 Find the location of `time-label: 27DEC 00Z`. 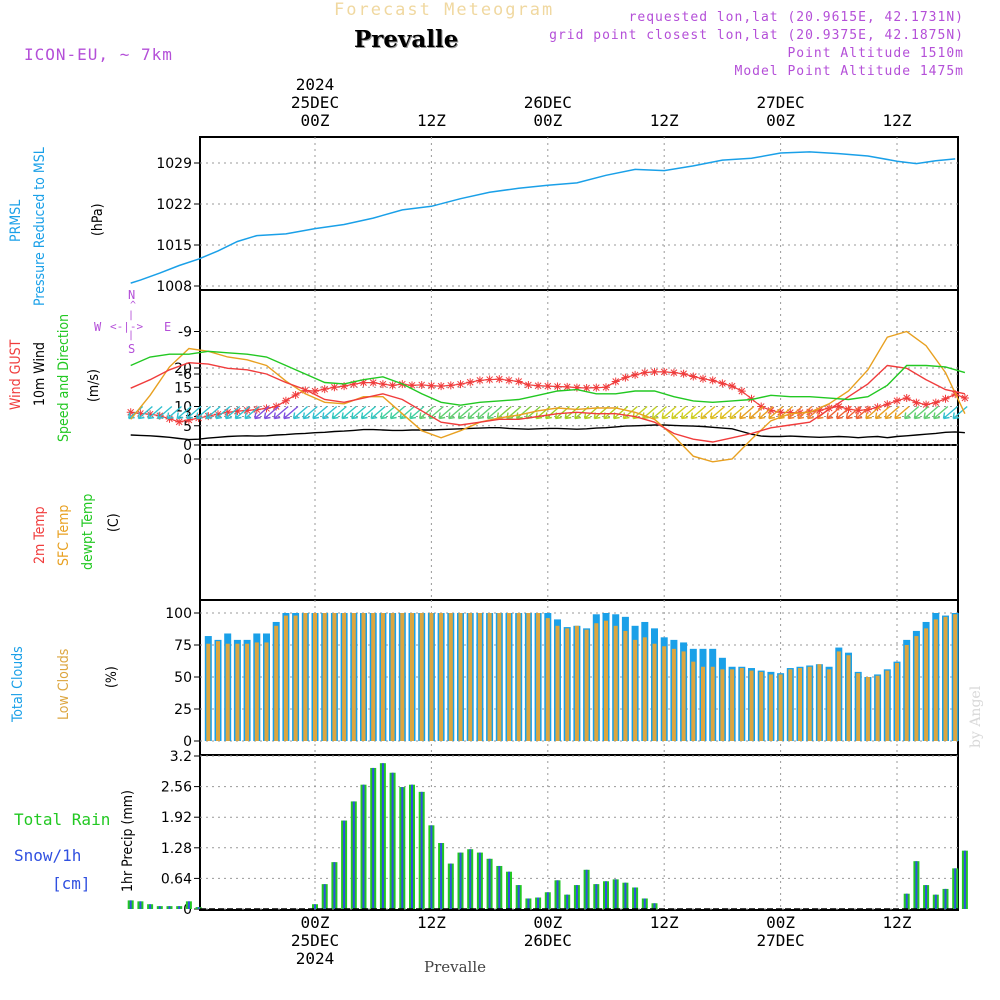

time-label: 27DEC 00Z is located at coordinates (780, 111).